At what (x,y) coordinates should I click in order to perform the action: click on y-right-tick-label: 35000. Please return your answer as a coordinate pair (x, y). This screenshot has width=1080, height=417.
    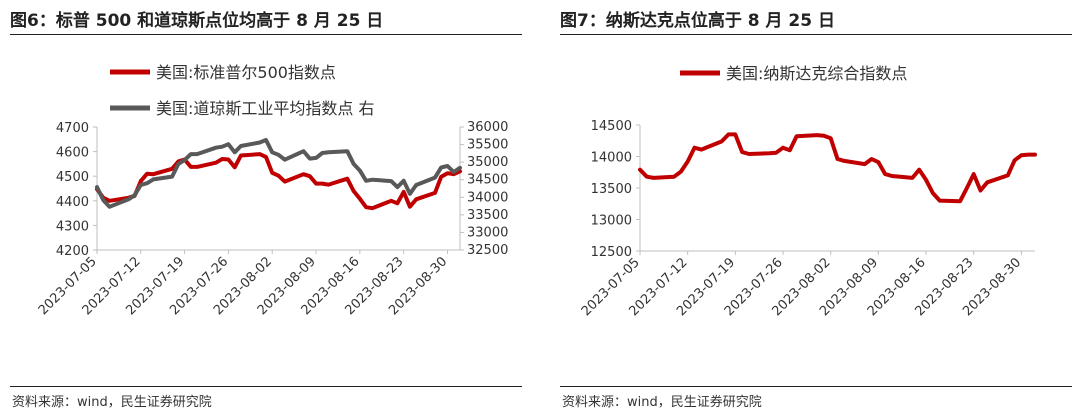
    Looking at the image, I should click on (487, 162).